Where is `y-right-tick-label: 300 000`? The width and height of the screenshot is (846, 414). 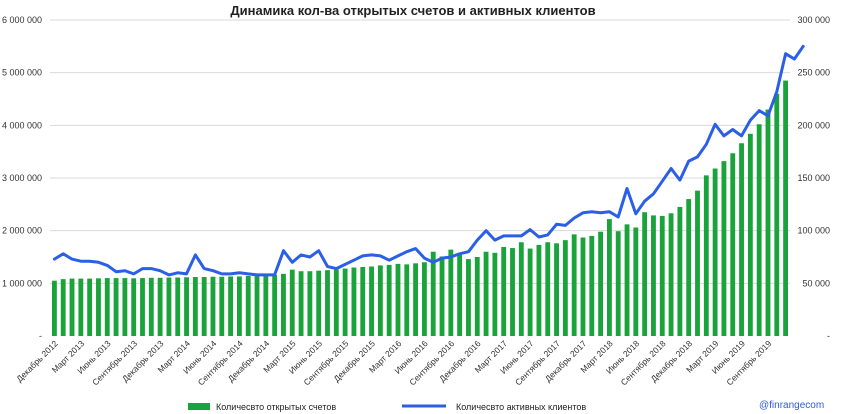 y-right-tick-label: 300 000 is located at coordinates (813, 20).